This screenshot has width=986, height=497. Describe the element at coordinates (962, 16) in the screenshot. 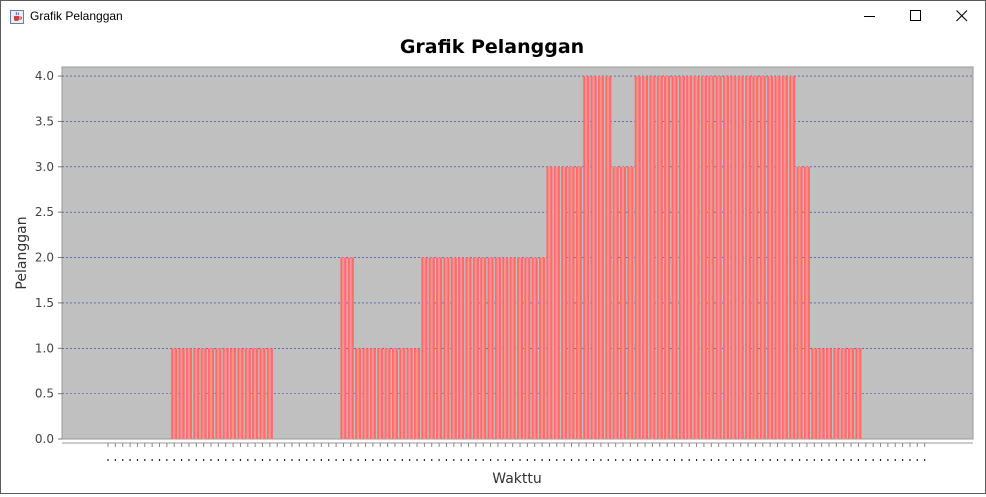

I see `close-button` at that location.